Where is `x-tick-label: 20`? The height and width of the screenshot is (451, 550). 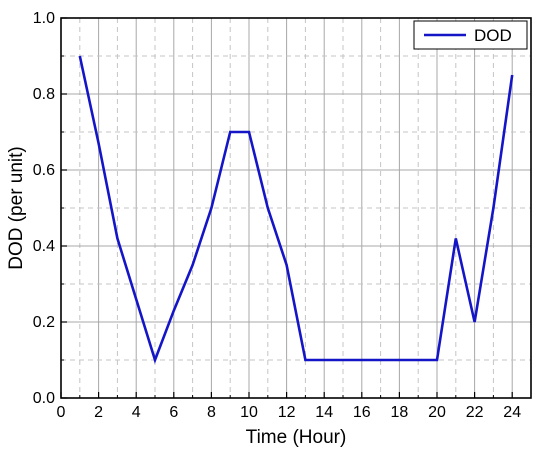
x-tick-label: 20 is located at coordinates (437, 412).